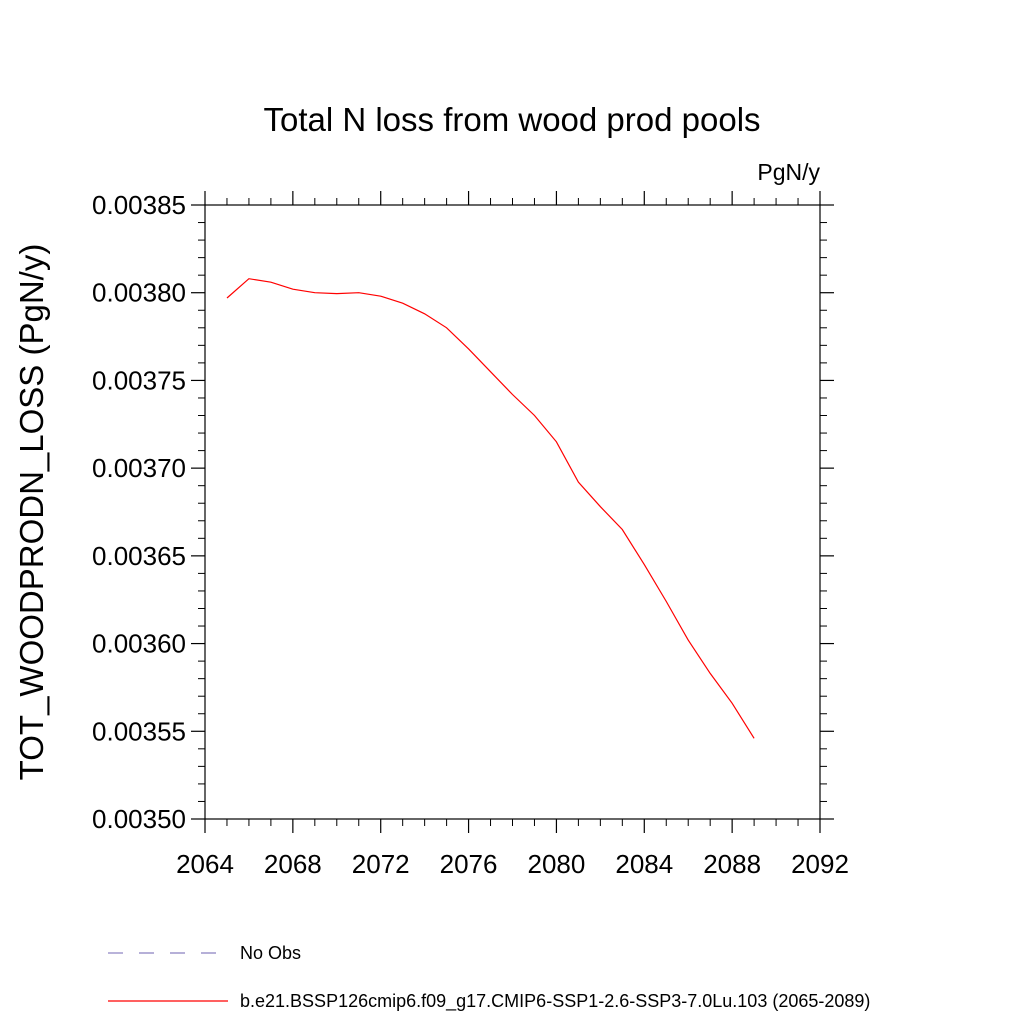 Image resolution: width=1024 pixels, height=1024 pixels. What do you see at coordinates (205, 864) in the screenshot?
I see `x-tick-label: 2064` at bounding box center [205, 864].